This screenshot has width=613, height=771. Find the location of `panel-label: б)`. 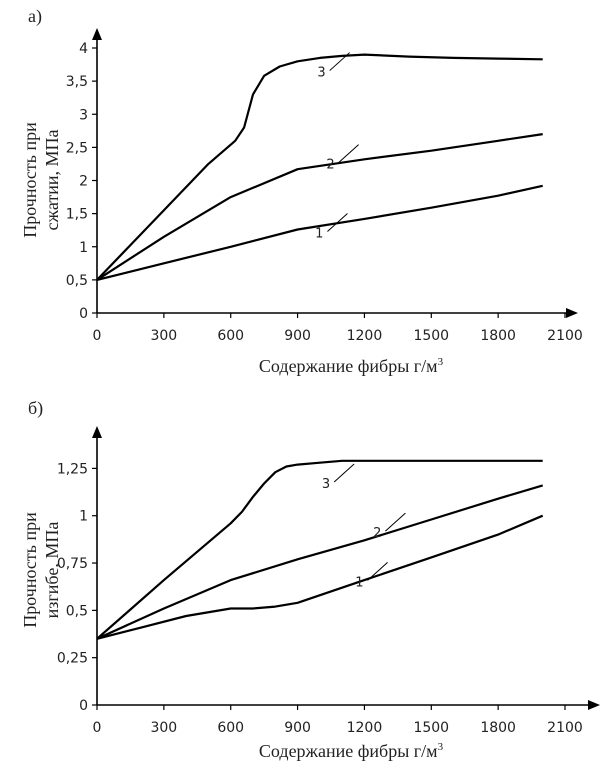

panel-label: б) is located at coordinates (35, 408).